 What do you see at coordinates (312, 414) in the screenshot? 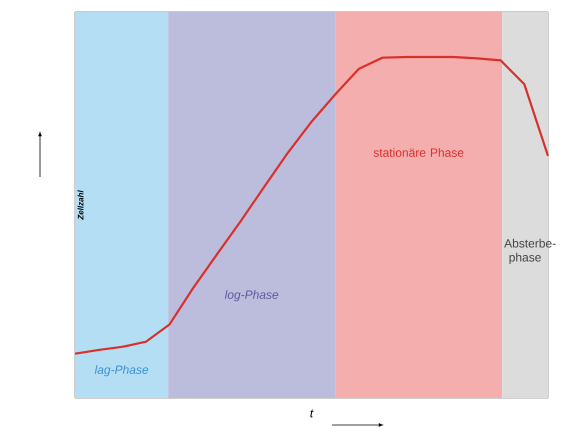
I see `x-axis-title: t` at bounding box center [312, 414].